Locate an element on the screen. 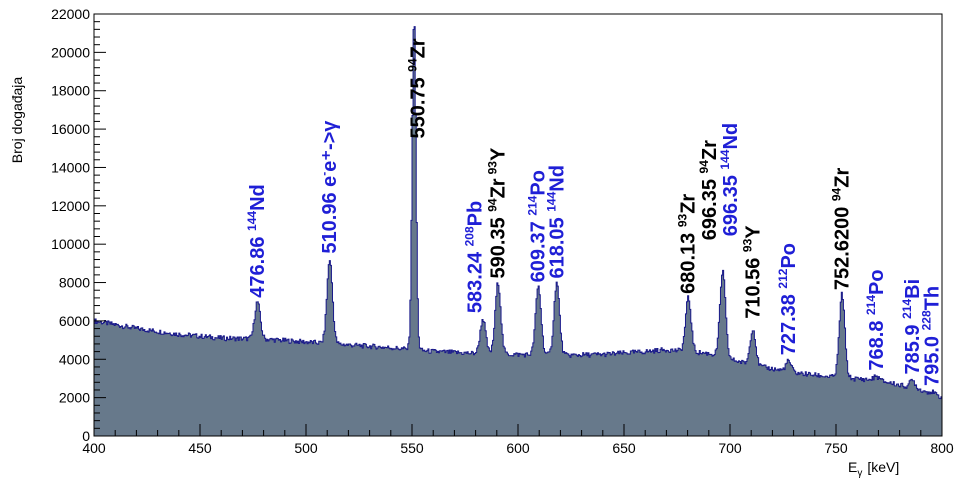 This screenshot has height=486, width=959. peak-energy: 550.75 is located at coordinates (419, 105).